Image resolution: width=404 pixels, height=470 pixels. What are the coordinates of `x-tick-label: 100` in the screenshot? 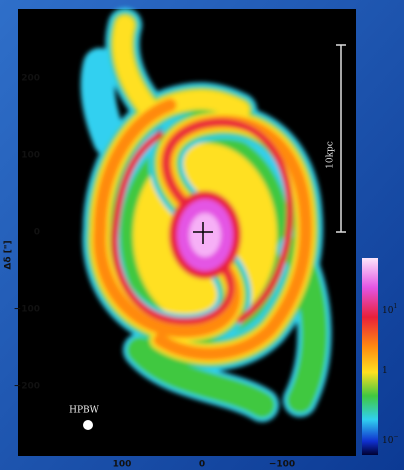 It's located at (122, 465).